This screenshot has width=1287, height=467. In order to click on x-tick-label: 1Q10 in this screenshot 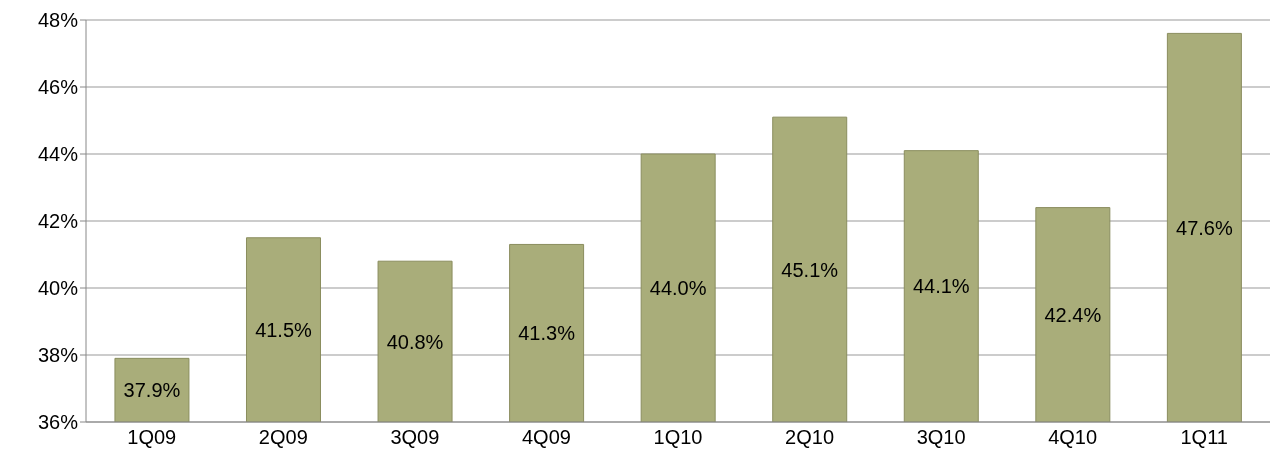, I will do `click(678, 437)`.